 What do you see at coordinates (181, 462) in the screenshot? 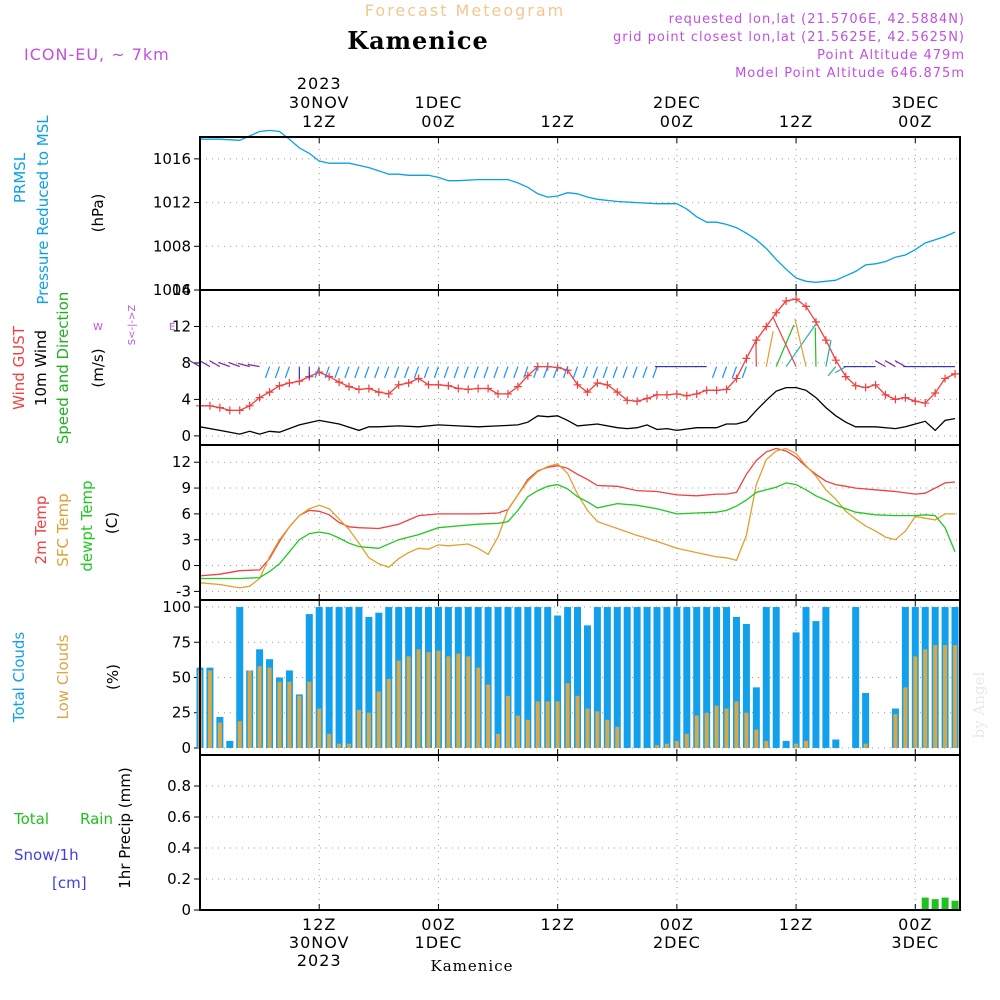
I see `y-tick-label: 12` at bounding box center [181, 462].